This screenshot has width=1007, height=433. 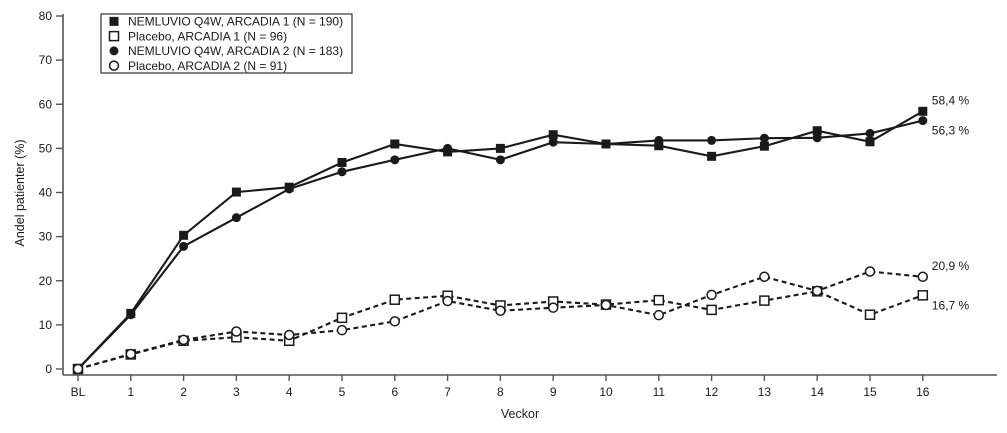 What do you see at coordinates (951, 131) in the screenshot?
I see `end-label-nemluvio-arcadia-2: 56,3 %` at bounding box center [951, 131].